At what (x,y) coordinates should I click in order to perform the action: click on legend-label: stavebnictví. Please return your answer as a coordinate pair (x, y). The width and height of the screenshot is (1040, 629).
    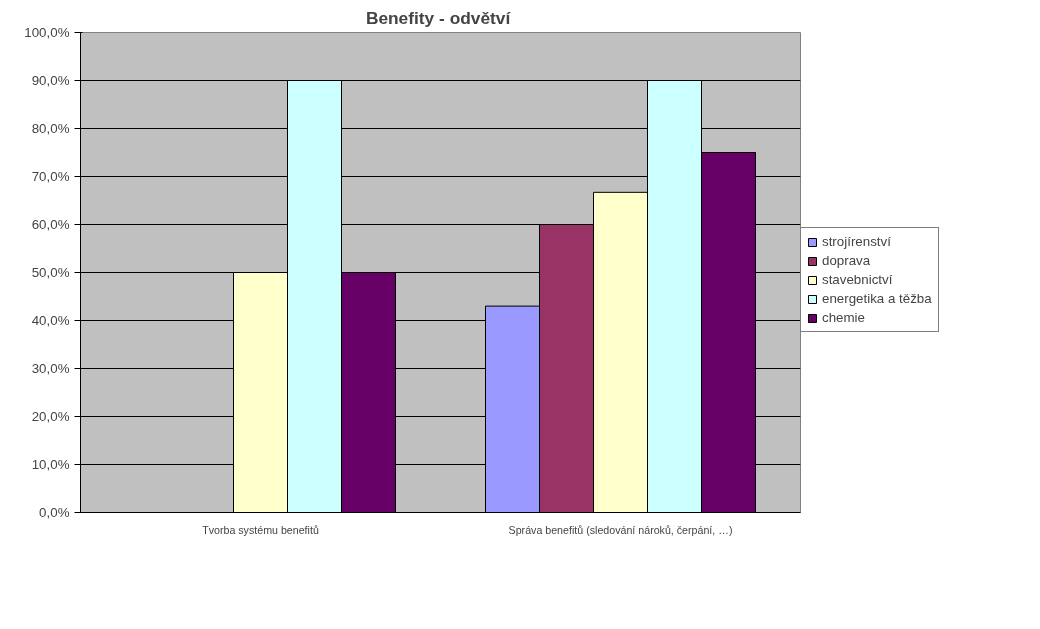
    Looking at the image, I should click on (857, 279).